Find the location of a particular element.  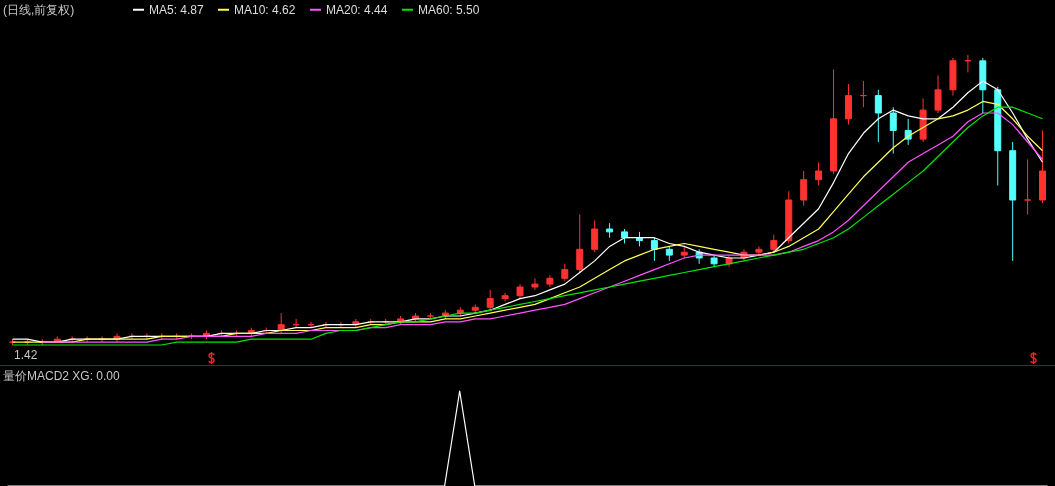

legend-label: MA60: 5.50 is located at coordinates (449, 9).